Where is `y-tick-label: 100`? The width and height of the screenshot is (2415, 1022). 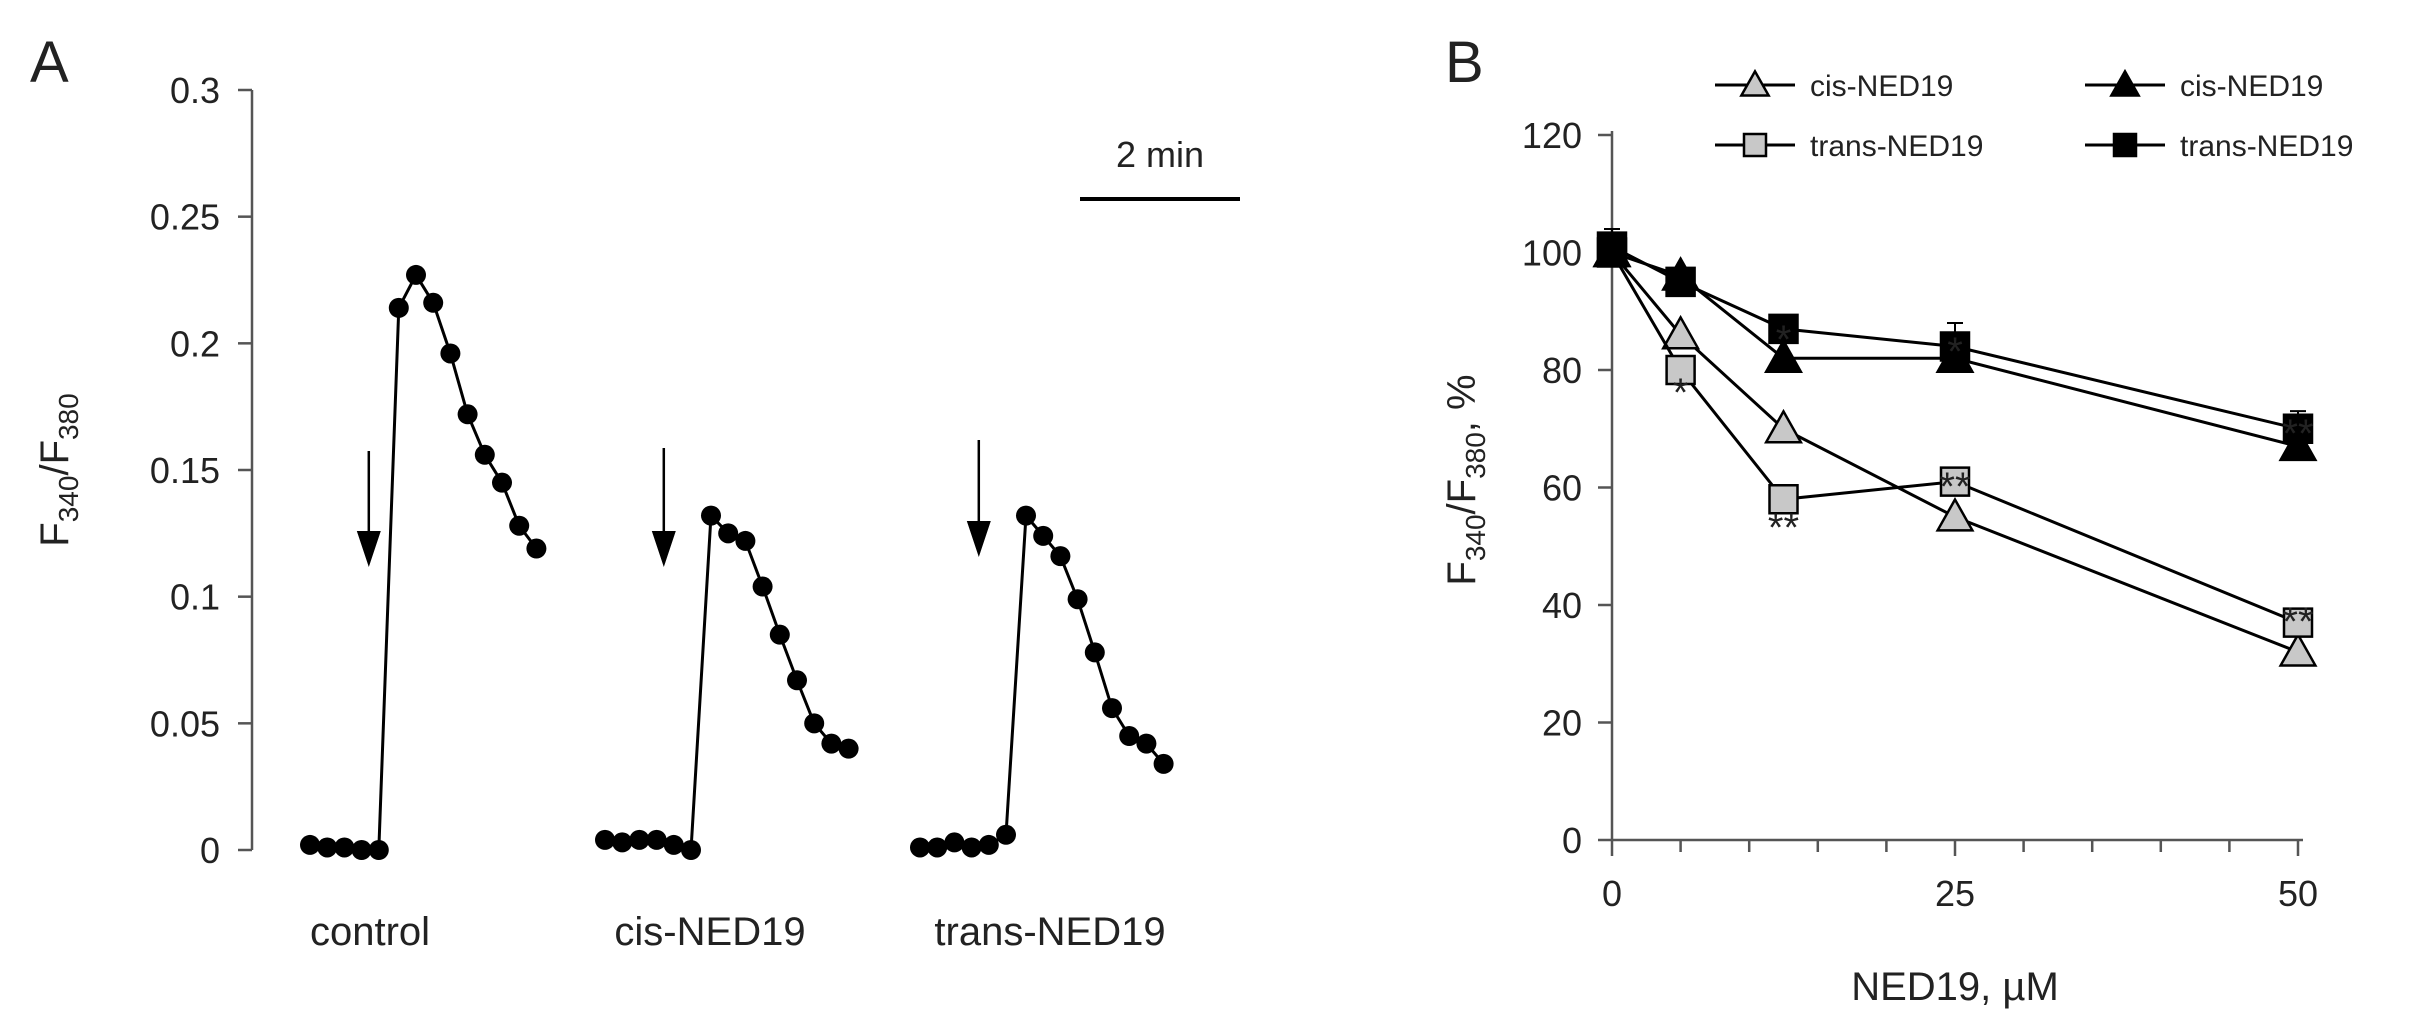 y-tick-label: 100 is located at coordinates (1552, 253).